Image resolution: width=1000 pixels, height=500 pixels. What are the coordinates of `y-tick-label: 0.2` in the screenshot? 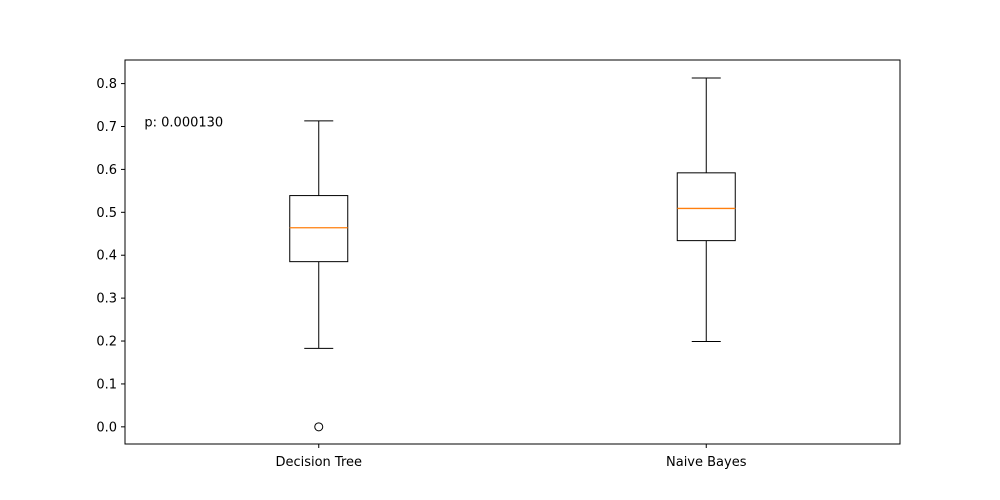 It's located at (106, 342).